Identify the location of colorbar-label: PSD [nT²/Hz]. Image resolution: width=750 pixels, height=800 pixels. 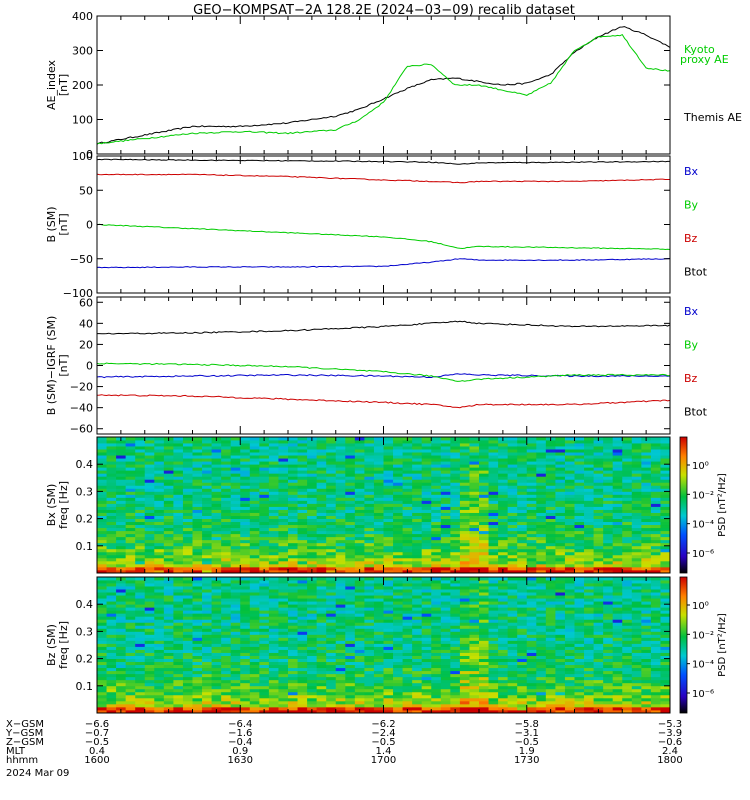
(722, 505).